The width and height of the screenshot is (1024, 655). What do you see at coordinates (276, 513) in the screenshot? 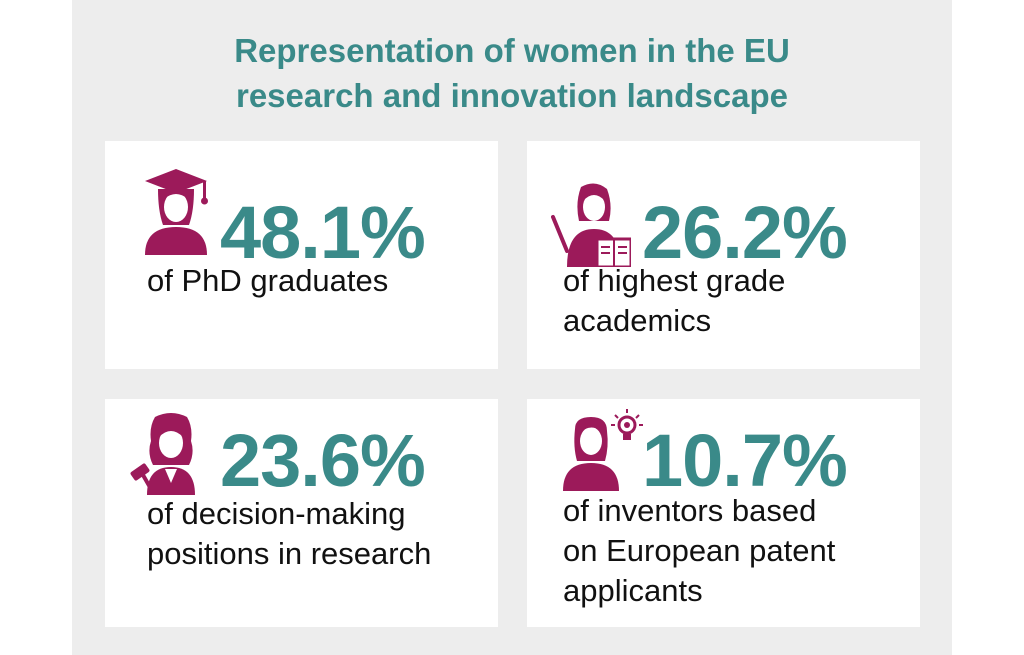
I see `stat-description-line: of decision-making` at bounding box center [276, 513].